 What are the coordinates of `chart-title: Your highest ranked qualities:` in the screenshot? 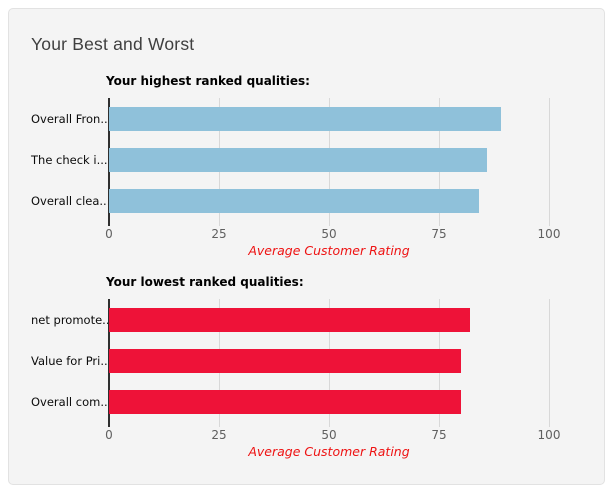 It's located at (208, 81).